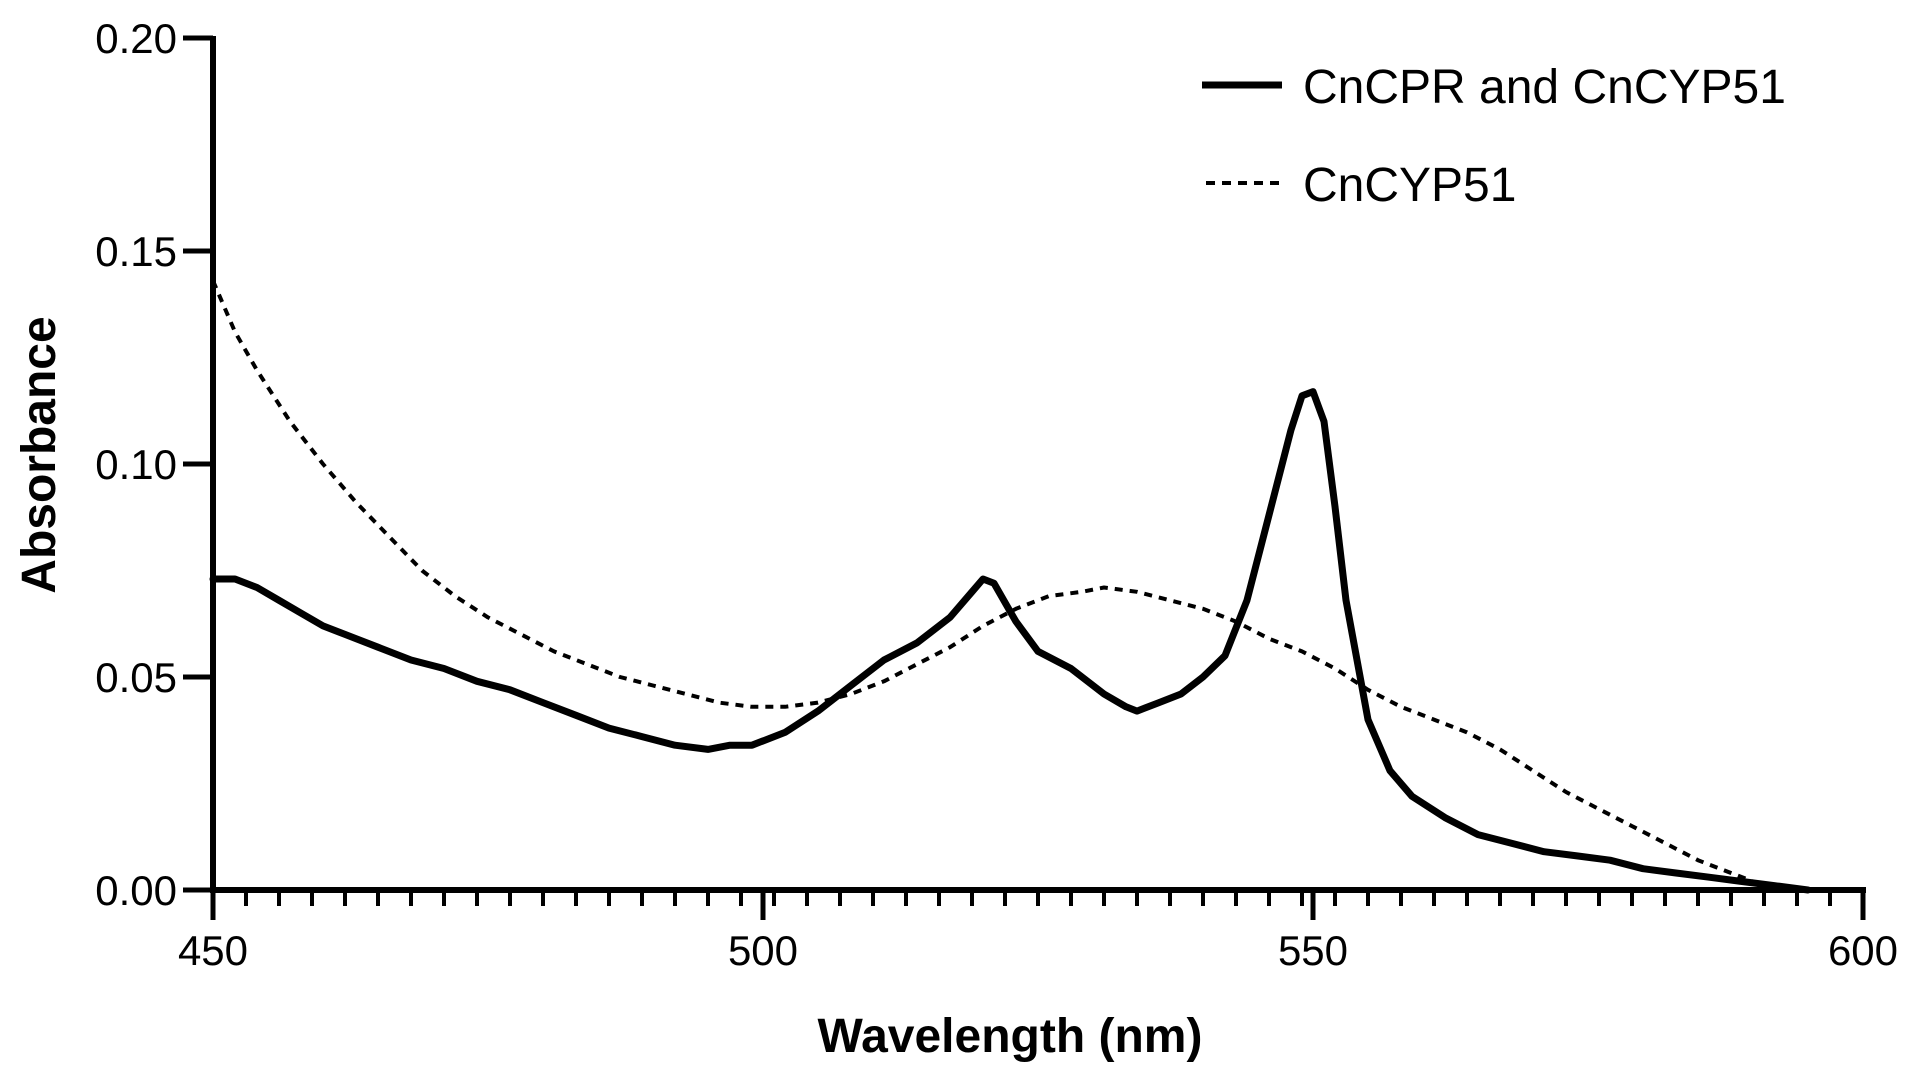 The height and width of the screenshot is (1085, 1906). What do you see at coordinates (213, 950) in the screenshot?
I see `x-tick-label: 450` at bounding box center [213, 950].